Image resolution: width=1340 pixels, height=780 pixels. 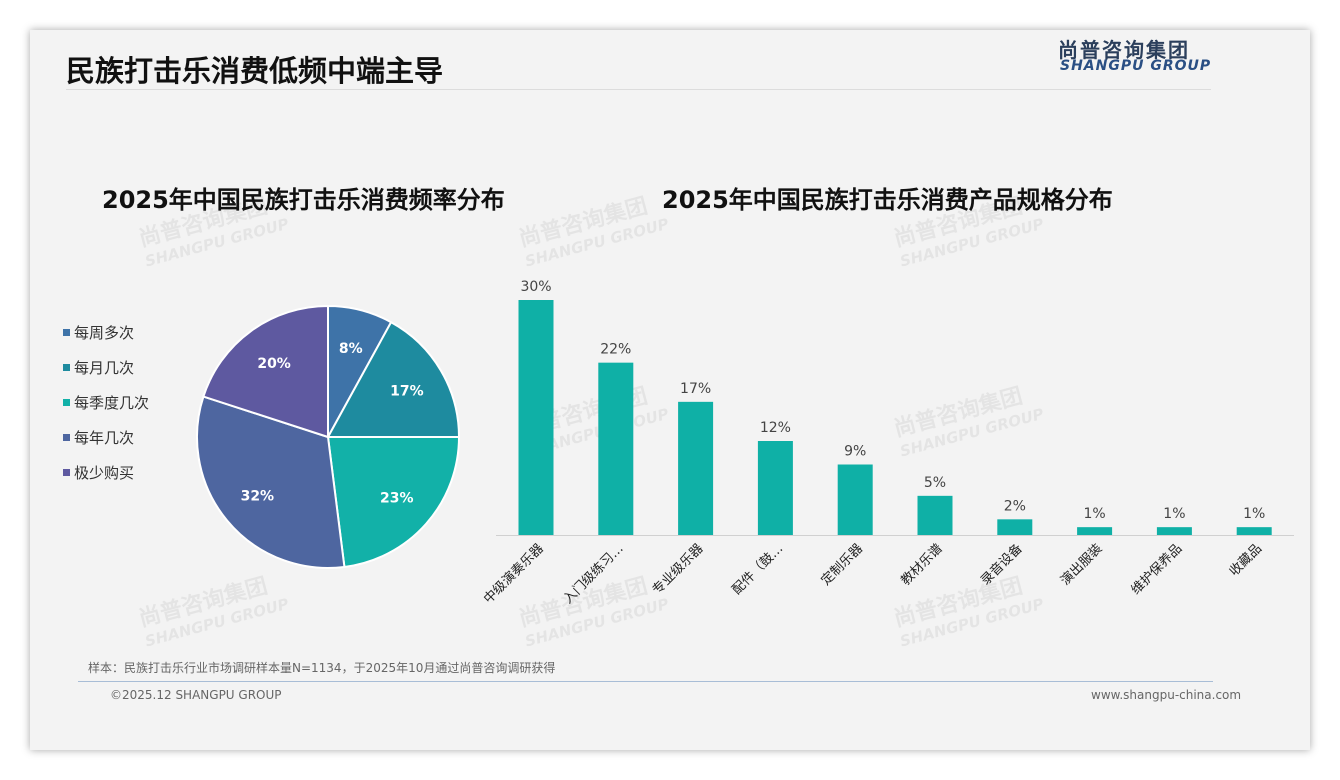 I want to click on bar-data-label: 9%, so click(x=855, y=452).